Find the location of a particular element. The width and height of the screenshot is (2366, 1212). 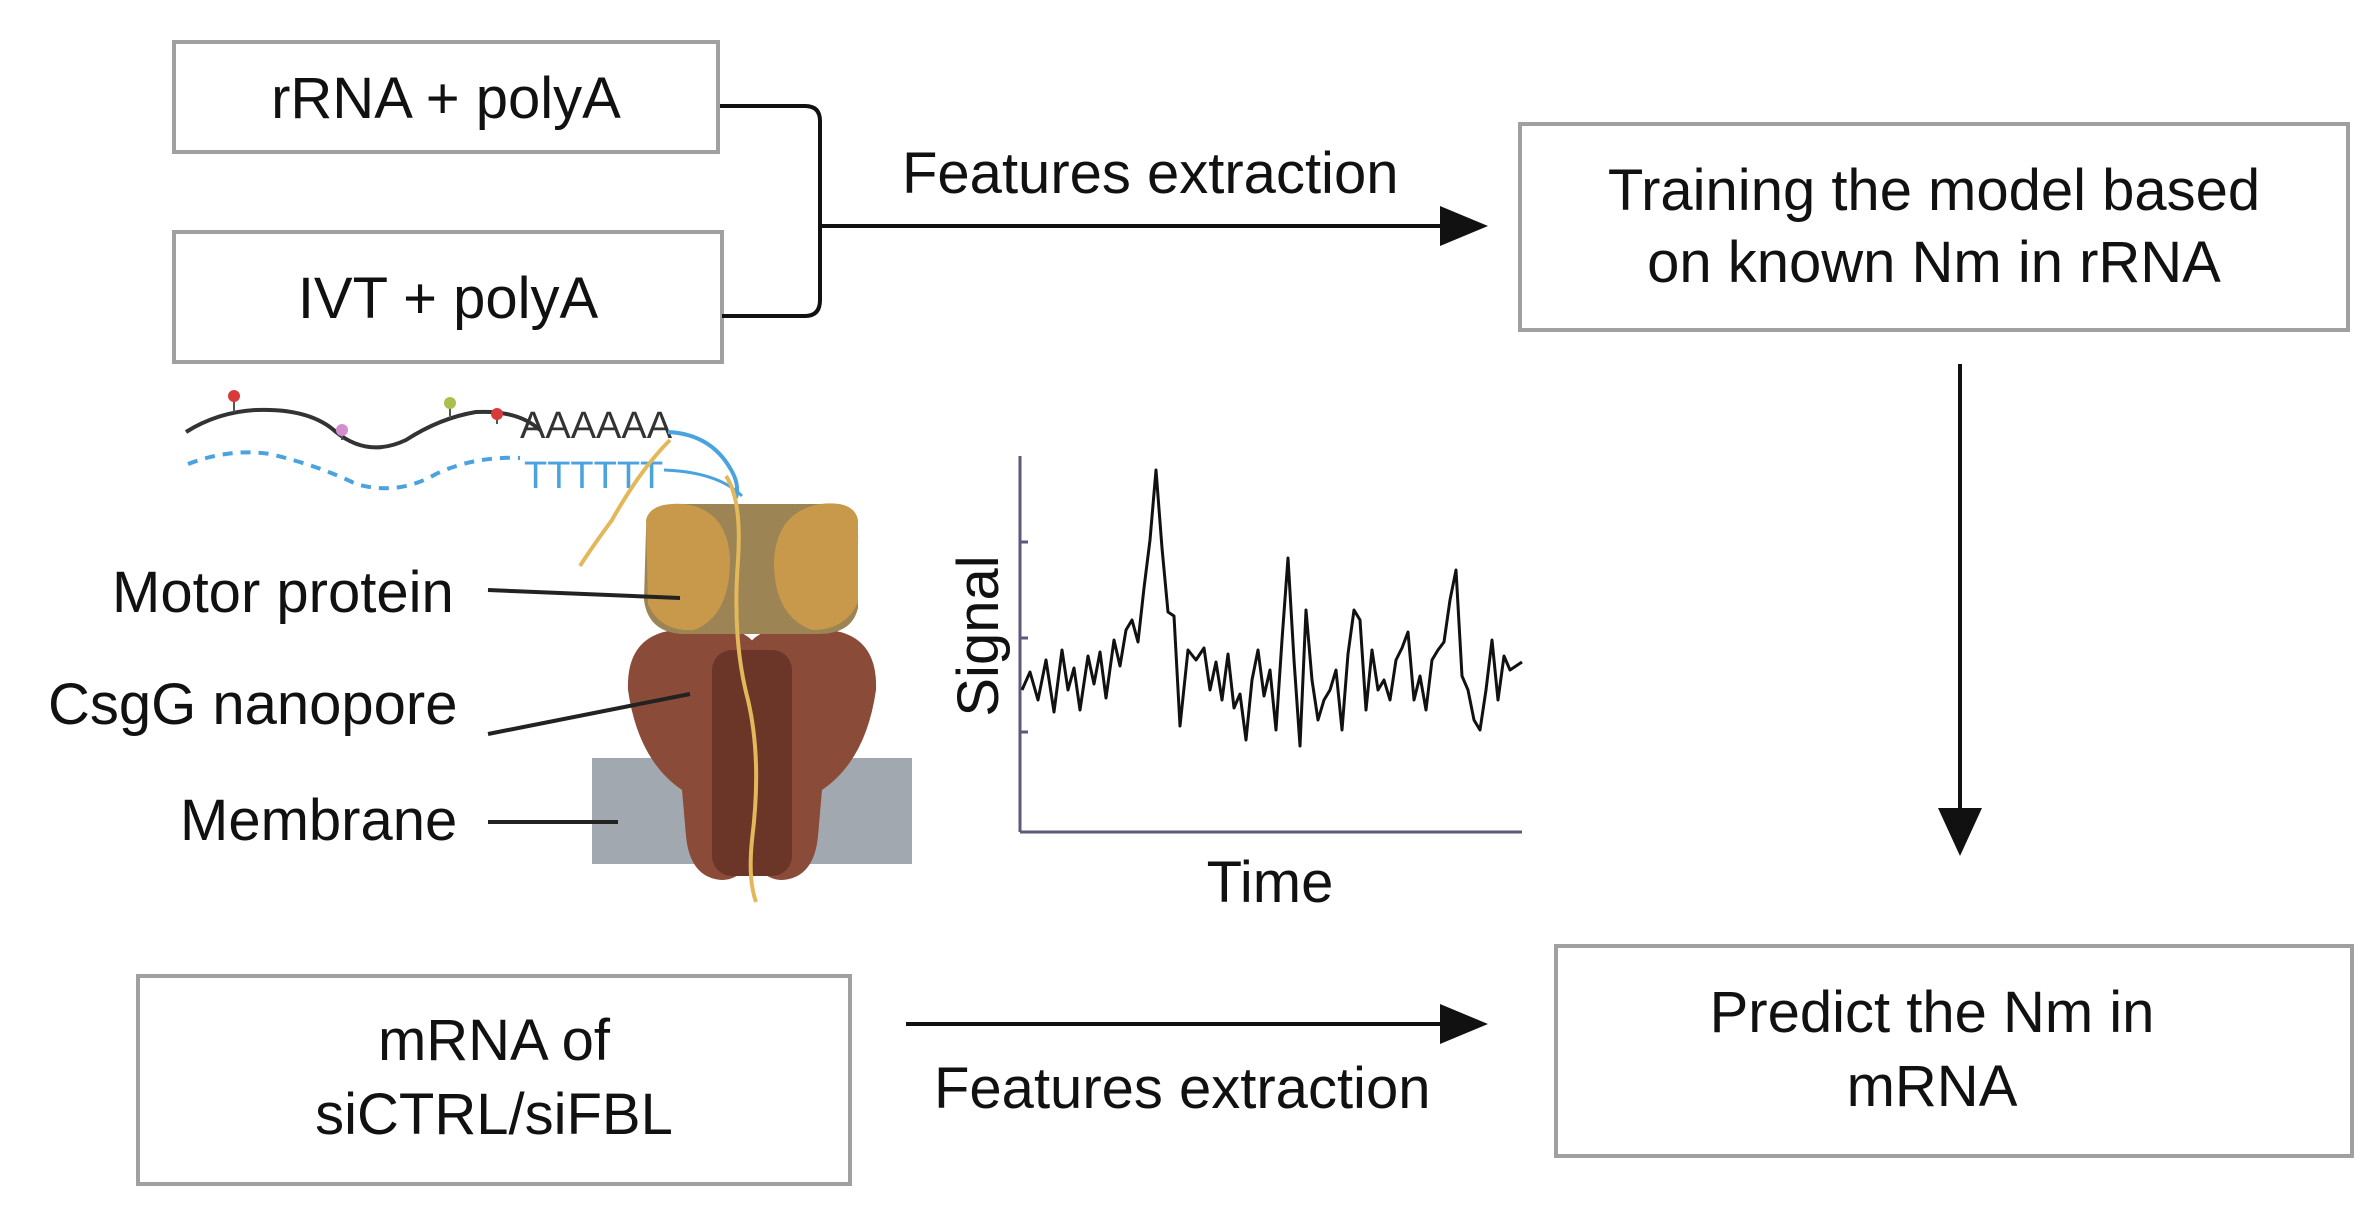

signal-y-label: Signal is located at coordinates (978, 635).